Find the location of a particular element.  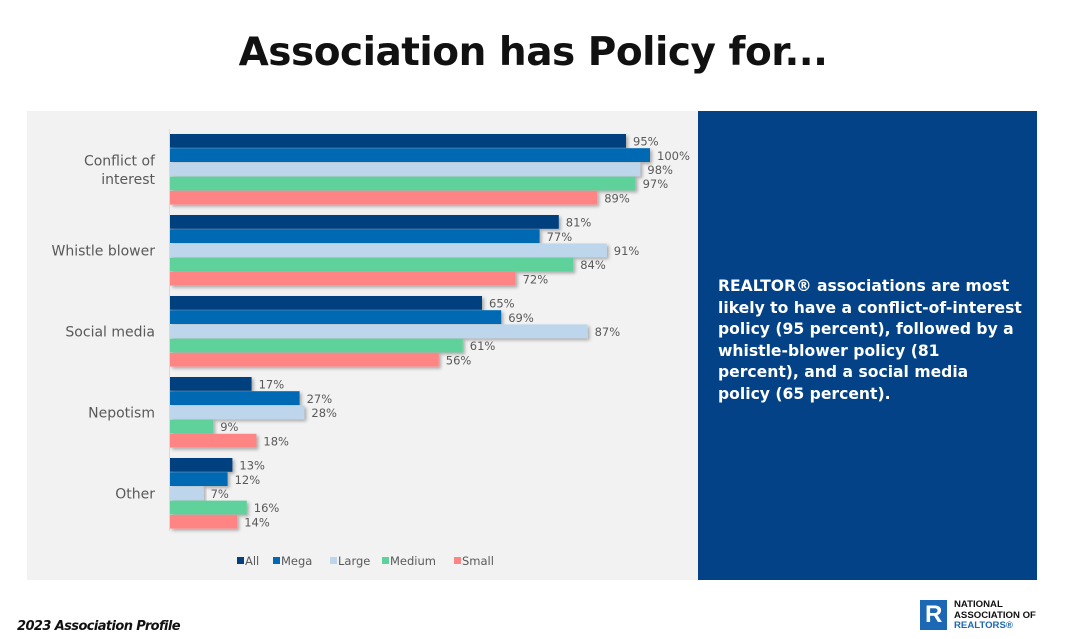

data-label: 72% is located at coordinates (536, 279).